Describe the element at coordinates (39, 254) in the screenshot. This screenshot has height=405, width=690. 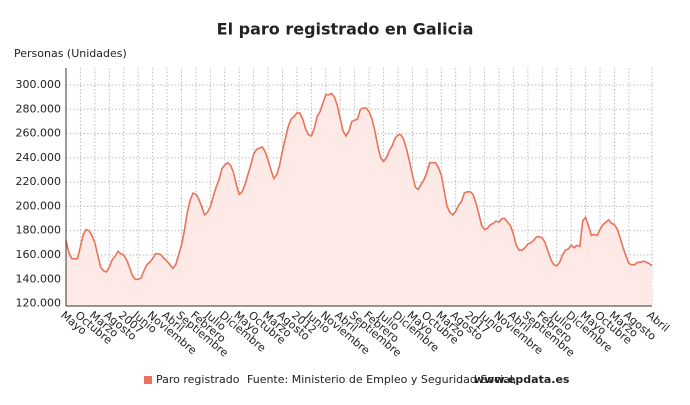
I see `y-tick-label: 160.000` at that location.